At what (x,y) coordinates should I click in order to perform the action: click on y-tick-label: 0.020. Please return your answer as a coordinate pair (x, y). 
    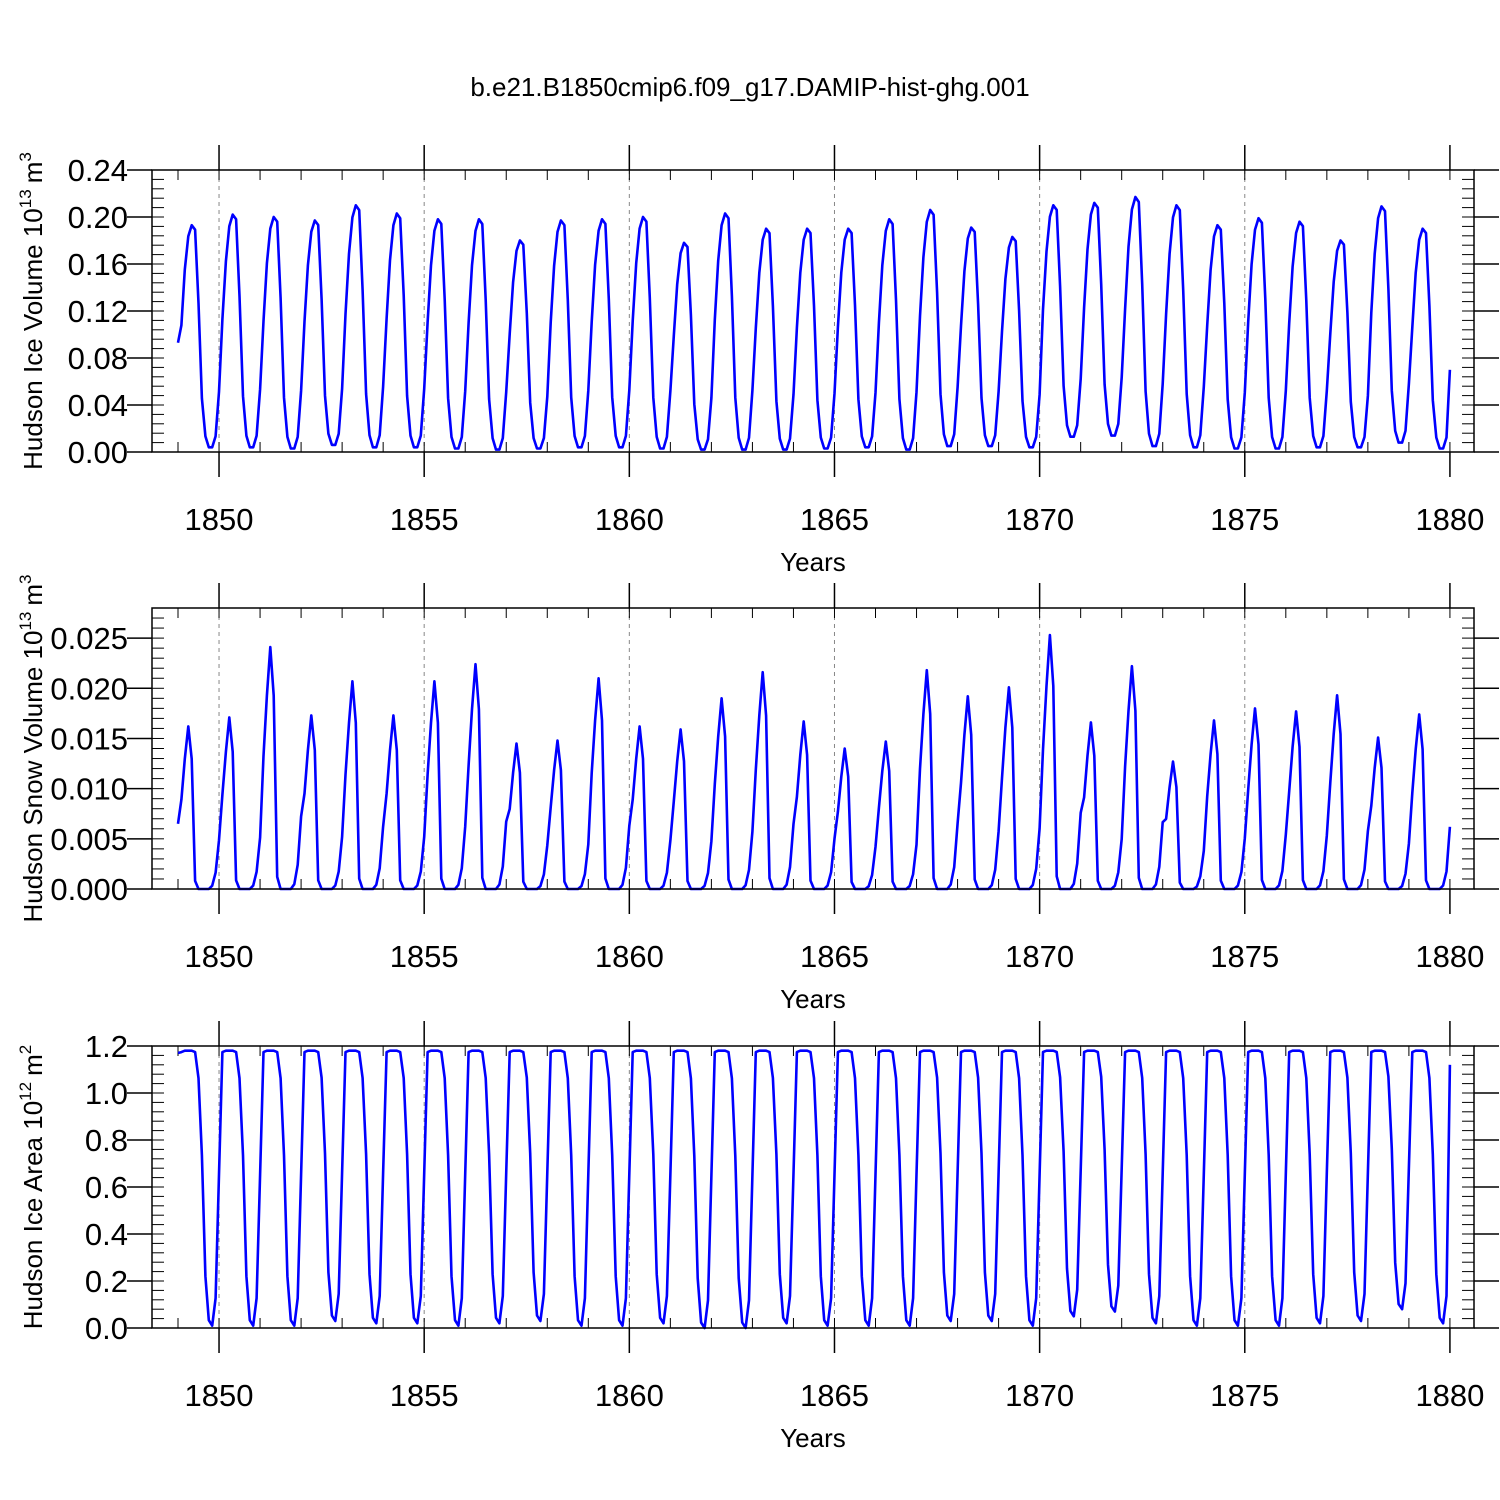
    Looking at the image, I should click on (89, 688).